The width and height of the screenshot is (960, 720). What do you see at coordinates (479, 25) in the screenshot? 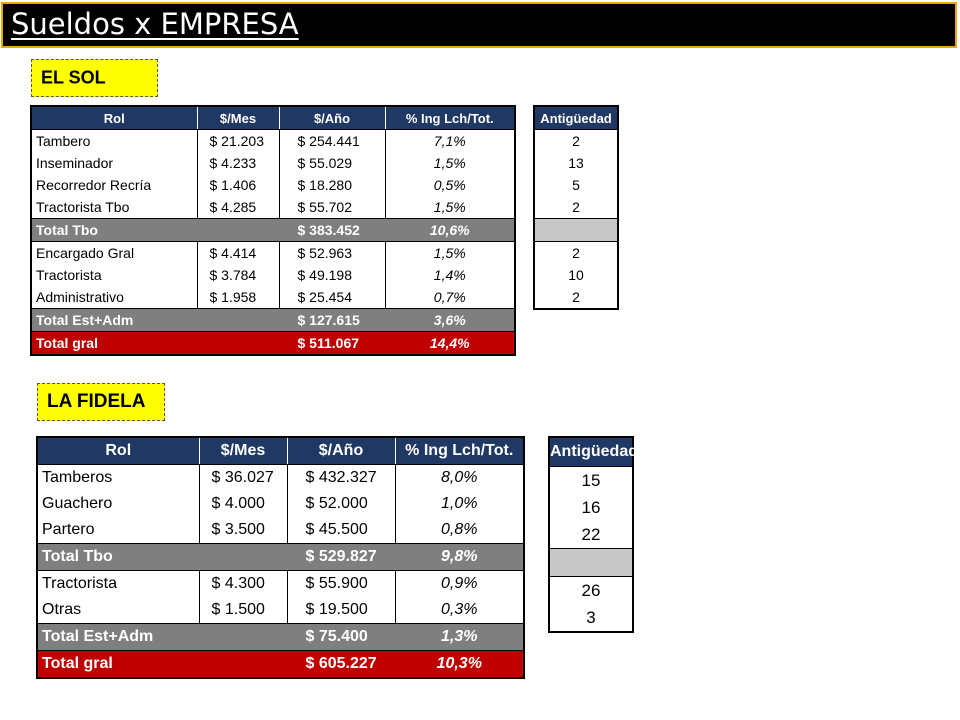
I see `title-bar: Sueldos x EMPRESA` at bounding box center [479, 25].